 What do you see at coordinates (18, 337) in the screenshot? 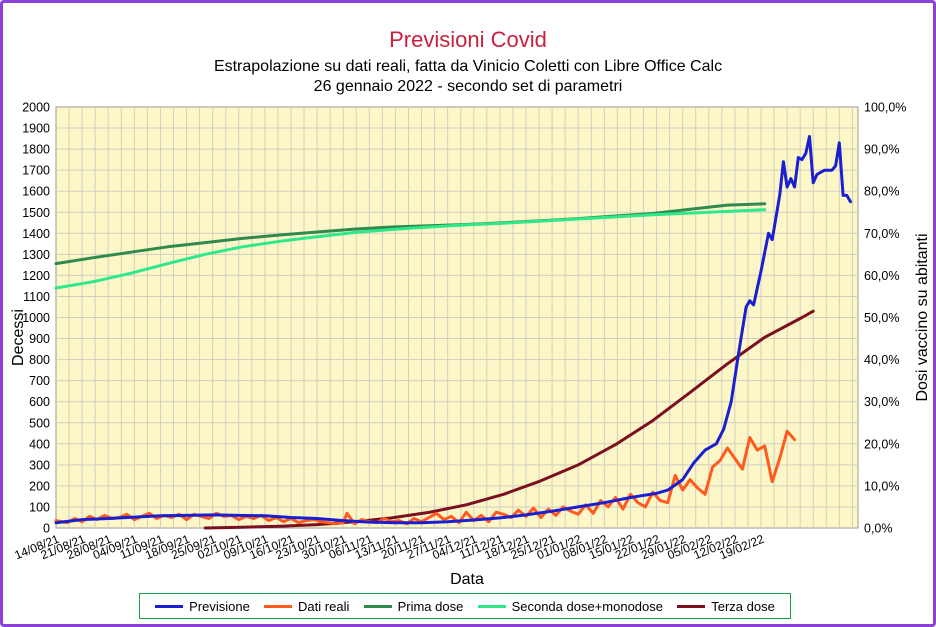
I see `y-axis-label: Decessi` at bounding box center [18, 337].